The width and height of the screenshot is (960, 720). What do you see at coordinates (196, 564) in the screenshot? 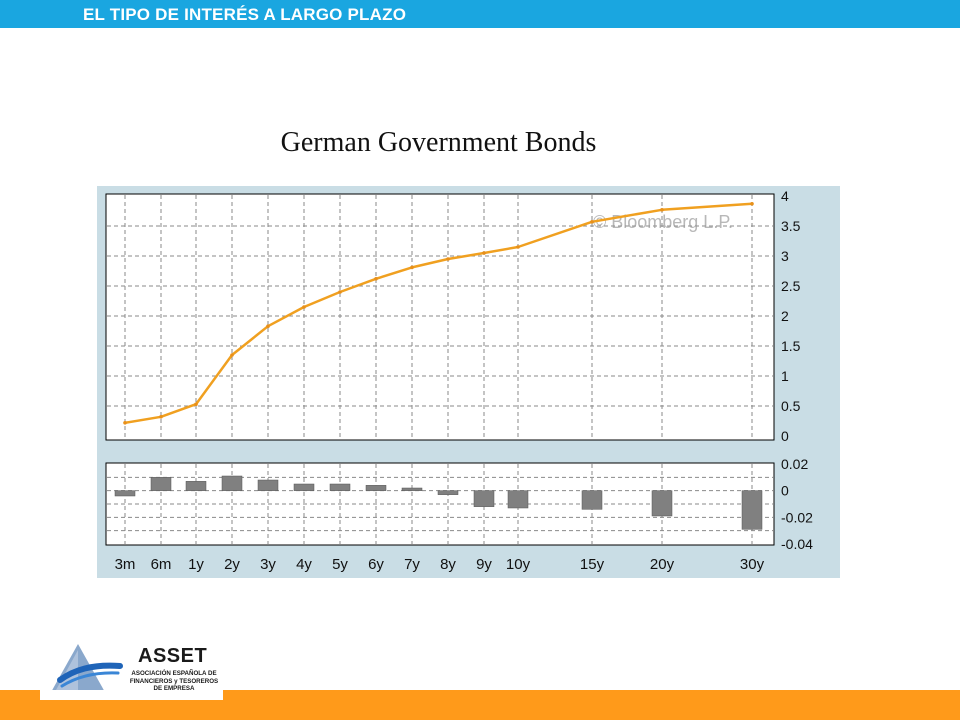
I see `x-tick-label: 1y` at bounding box center [196, 564].